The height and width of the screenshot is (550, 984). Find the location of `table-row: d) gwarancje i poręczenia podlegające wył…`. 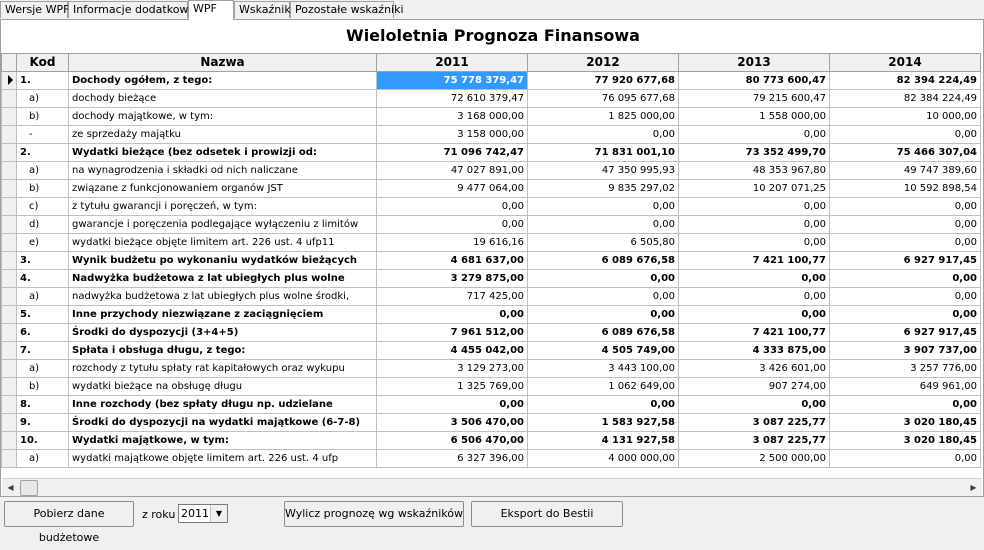

table-row: d) gwarancje i poręczenia podlegające wył… is located at coordinates (491, 224).